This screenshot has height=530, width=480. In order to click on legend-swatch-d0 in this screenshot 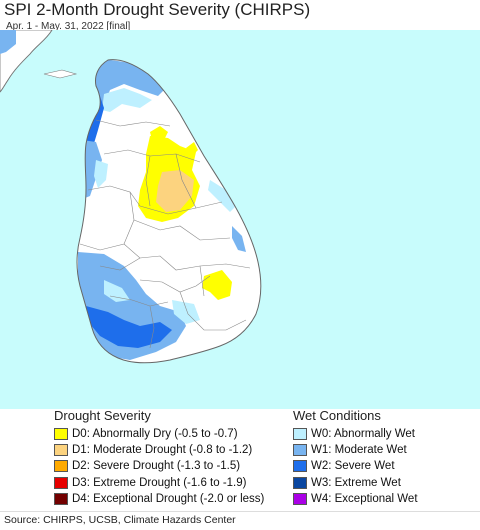, I will do `click(61, 434)`.